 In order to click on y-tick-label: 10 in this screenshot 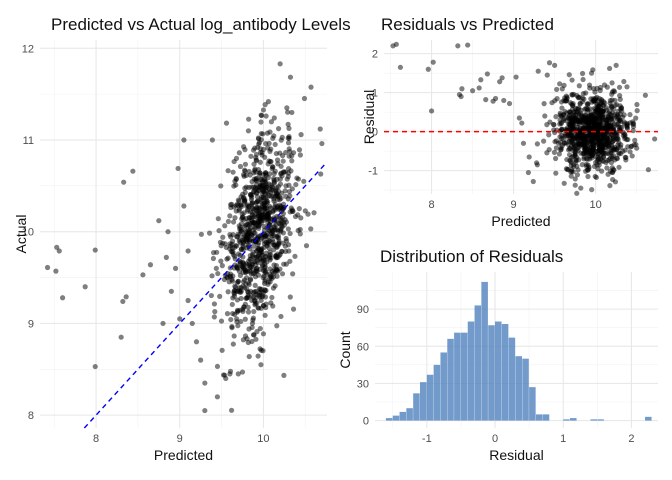, I will do `click(28, 233)`.